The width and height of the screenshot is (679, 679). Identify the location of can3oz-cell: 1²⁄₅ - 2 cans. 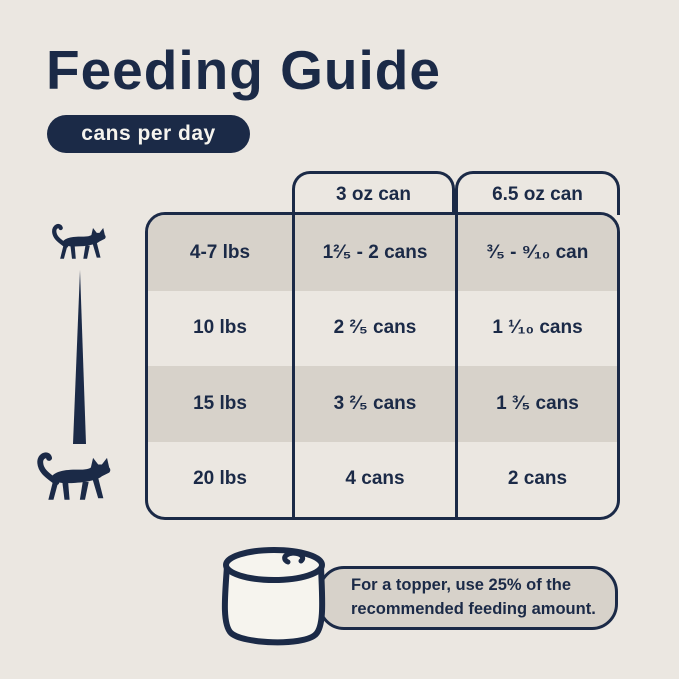
(373, 253).